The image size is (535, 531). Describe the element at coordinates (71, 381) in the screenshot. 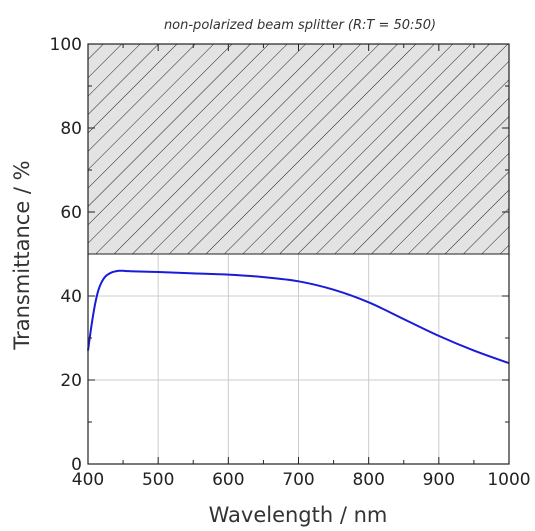

I see `y-tick-label: 20` at that location.